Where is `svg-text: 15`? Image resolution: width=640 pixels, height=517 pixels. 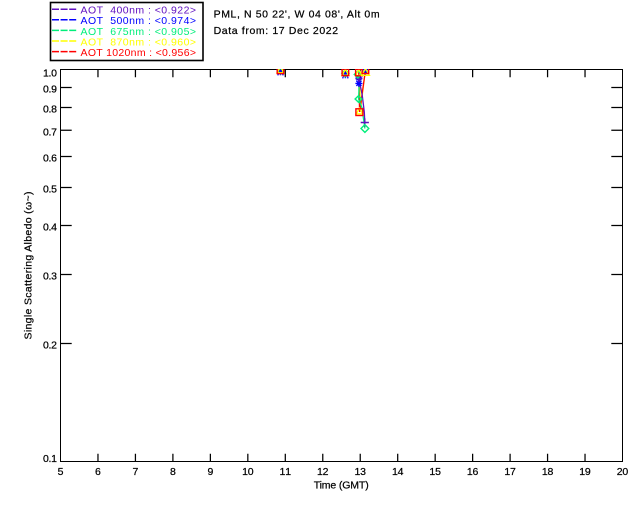 svg-text: 15 is located at coordinates (435, 472).